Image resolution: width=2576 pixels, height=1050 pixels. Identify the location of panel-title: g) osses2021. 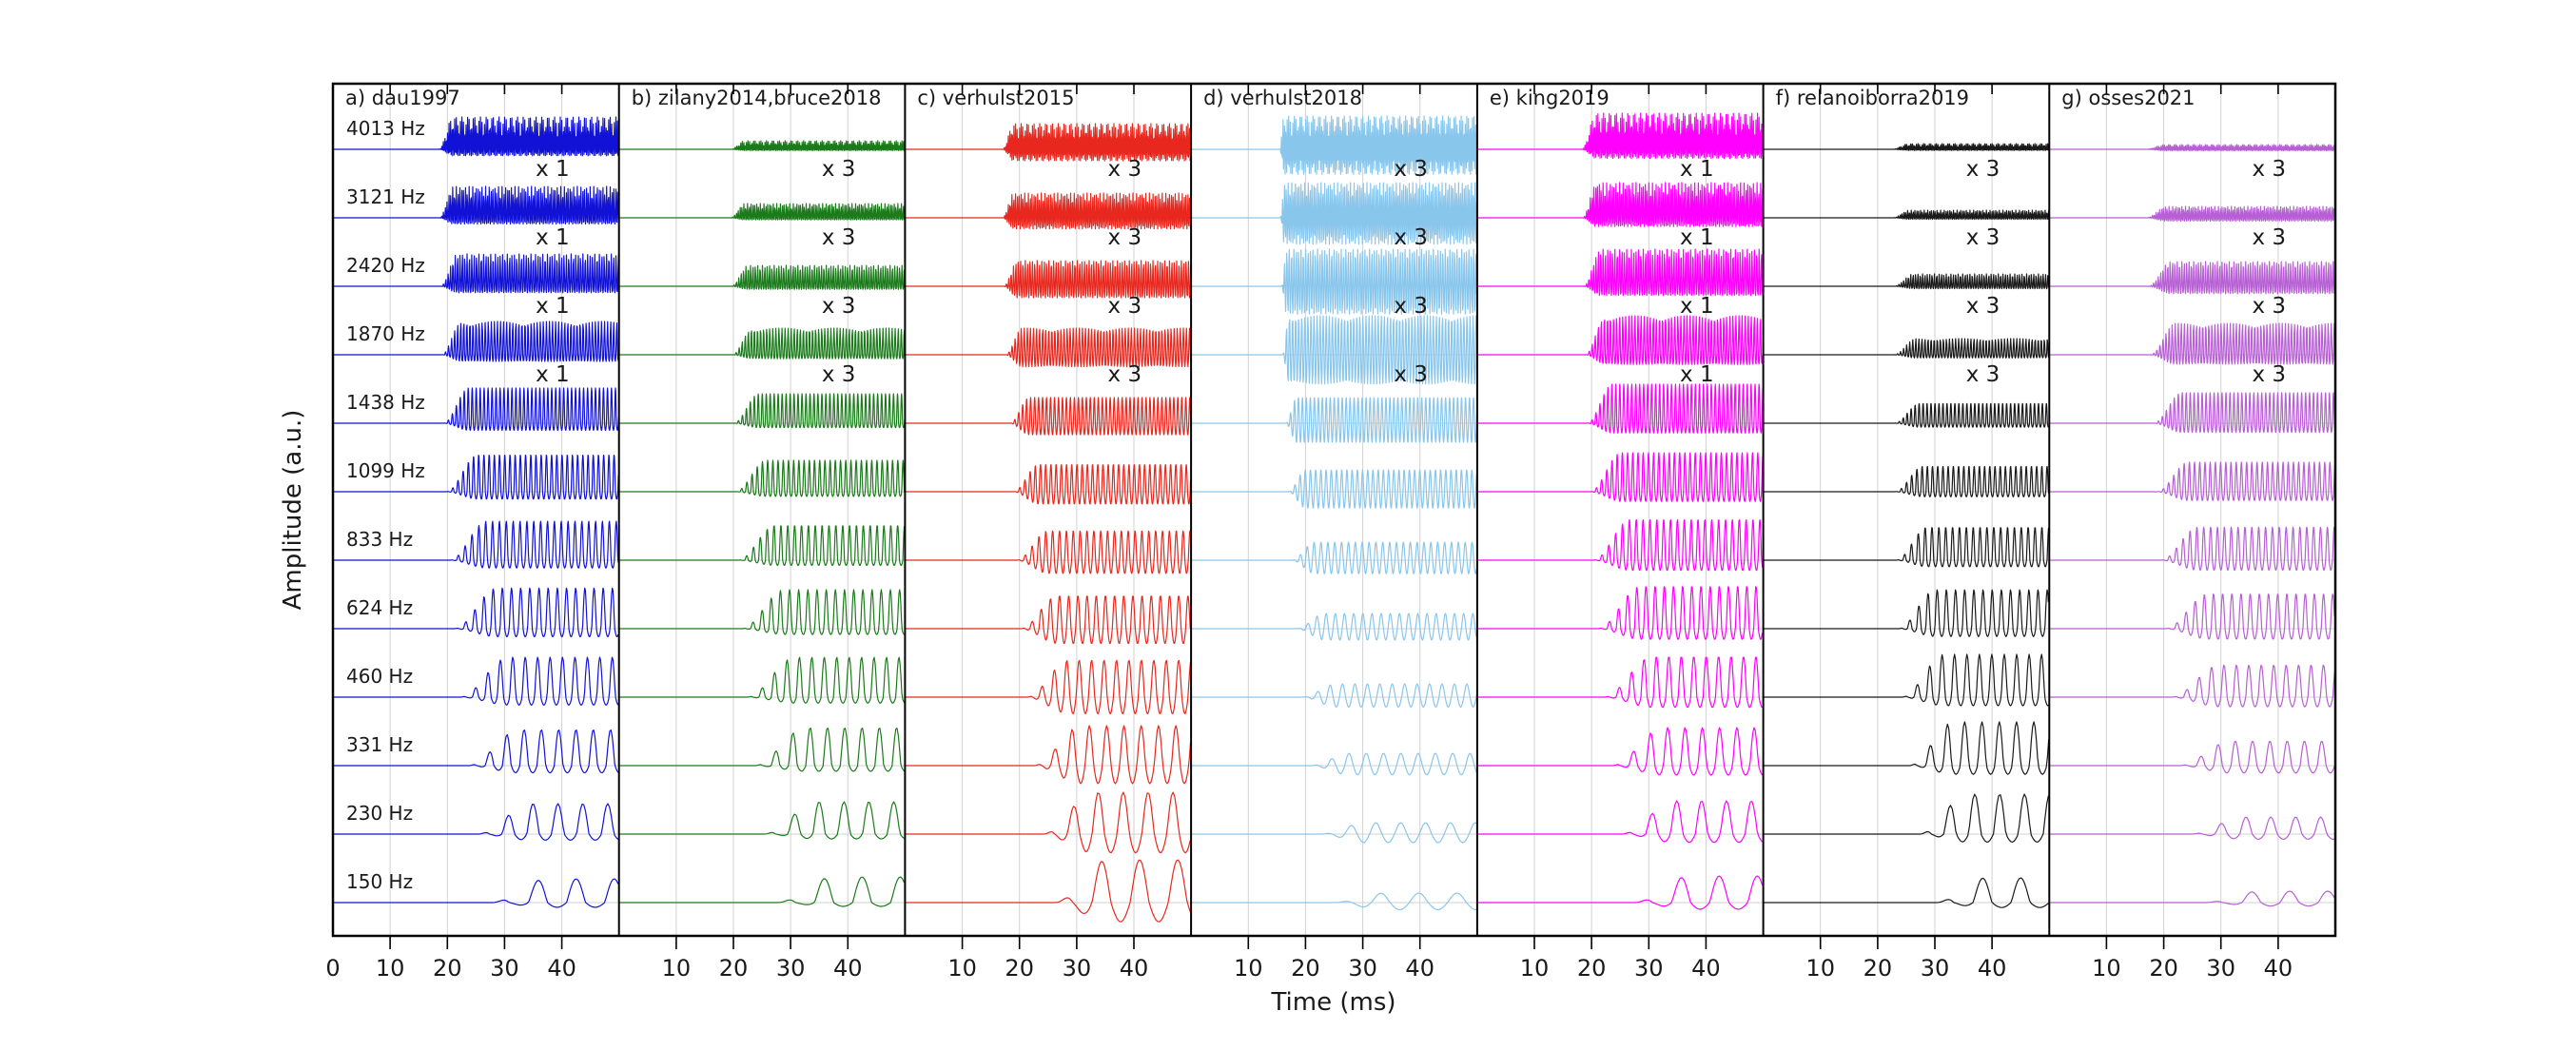
(2128, 98).